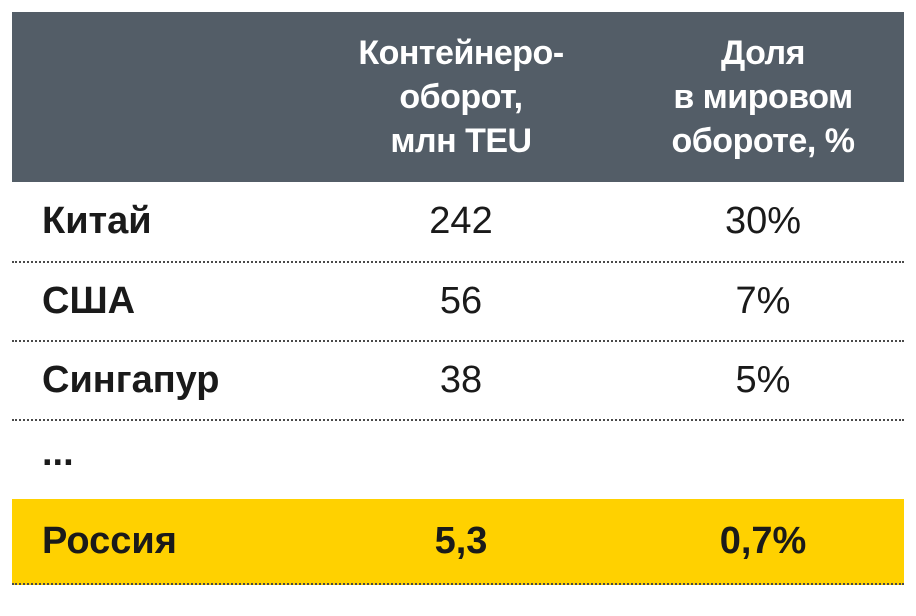 This screenshot has width=916, height=616. I want to click on row-label: США, so click(89, 301).